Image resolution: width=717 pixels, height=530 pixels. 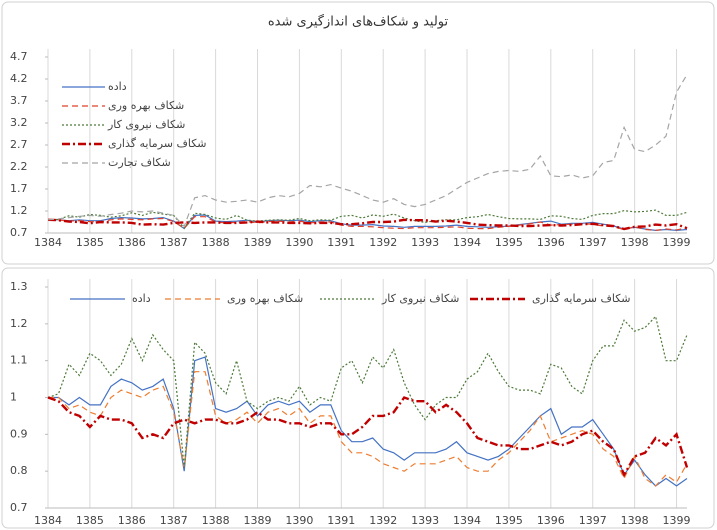 I want to click on y-tick-label: 4.7, so click(x=19, y=56).